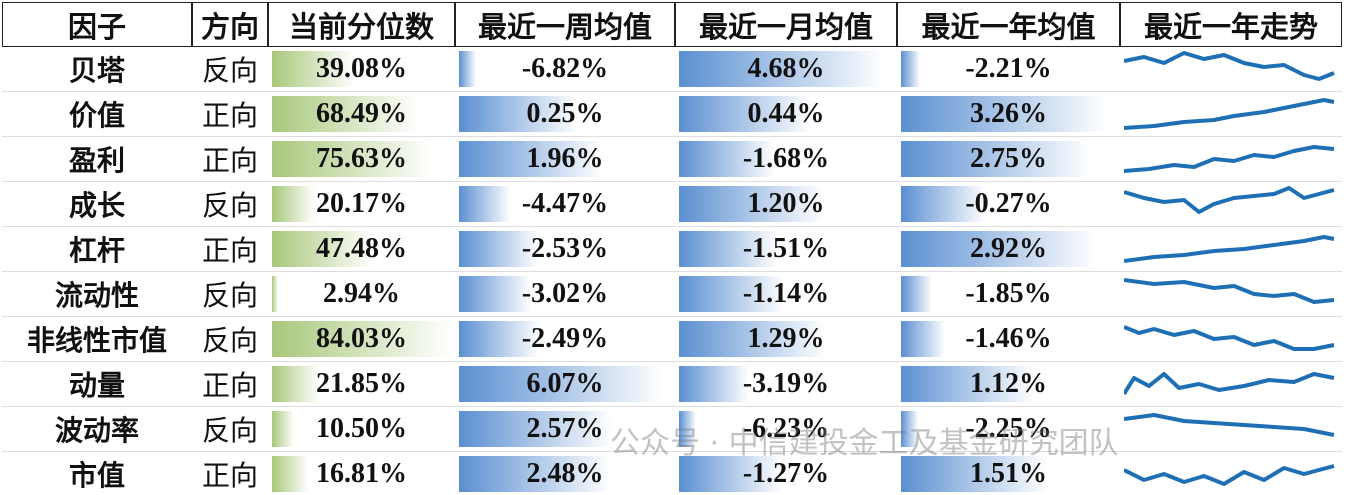 The width and height of the screenshot is (1347, 495). I want to click on cell-text: 0.44%, so click(786, 113).